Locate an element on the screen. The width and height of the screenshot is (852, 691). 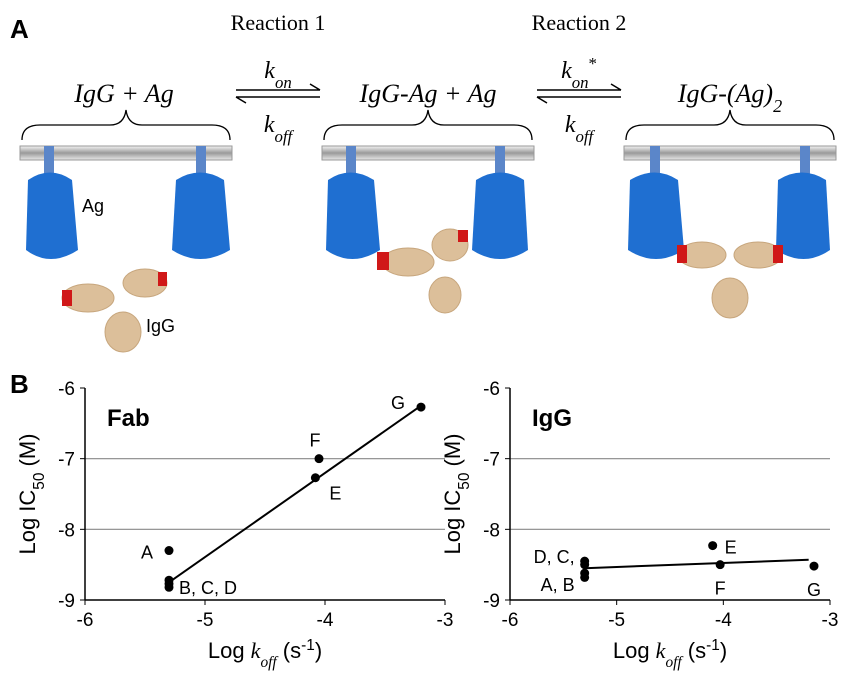
point-label: A, B is located at coordinates (558, 585).